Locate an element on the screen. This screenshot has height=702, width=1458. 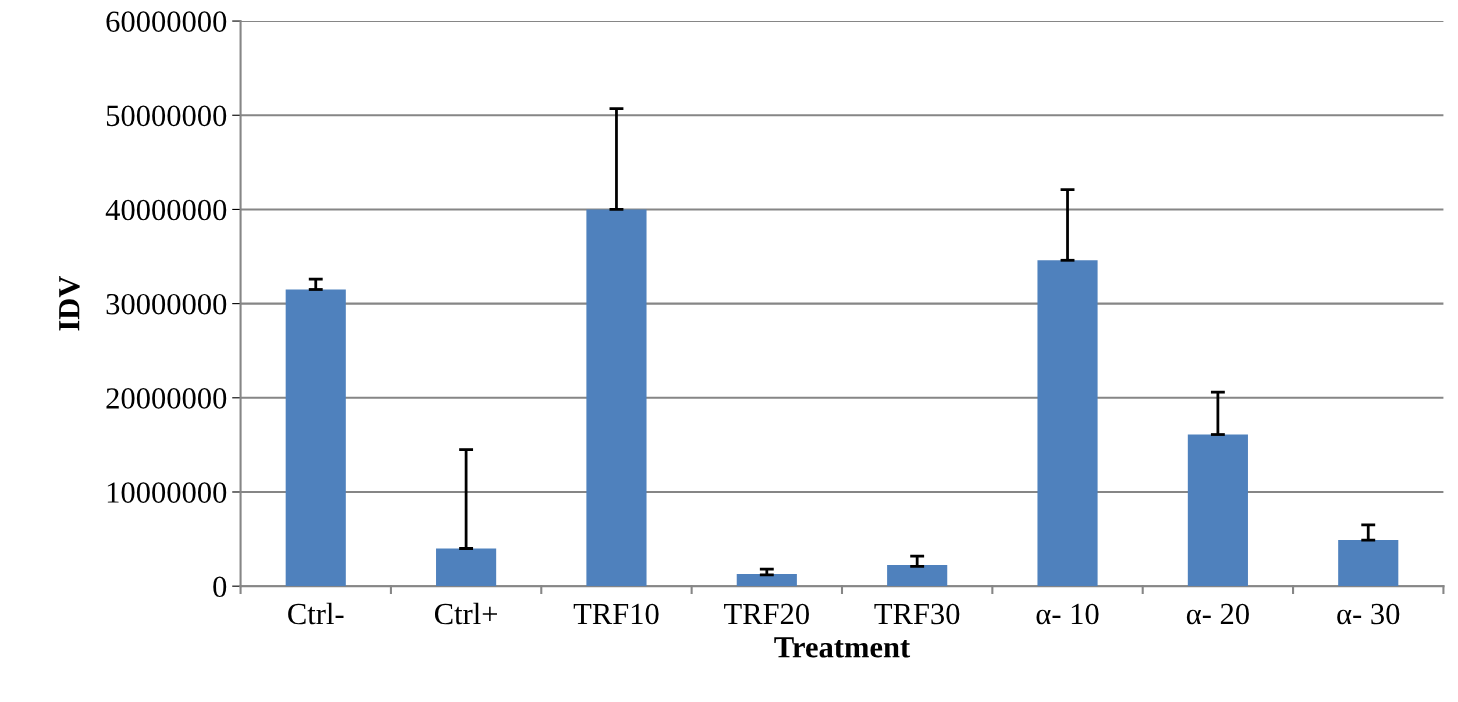
x-tick-label: Ctrl+ is located at coordinates (465, 613).